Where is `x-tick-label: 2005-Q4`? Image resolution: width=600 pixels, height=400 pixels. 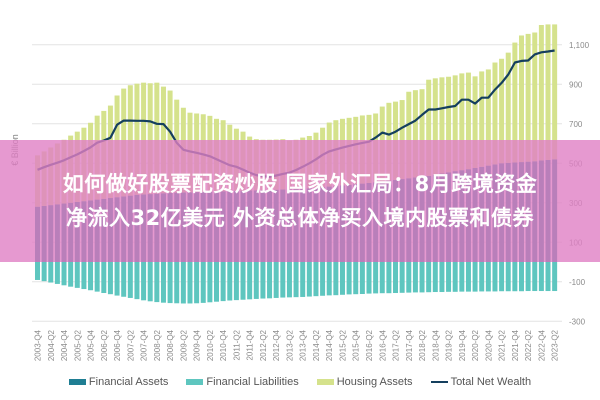 x-tick-label: 2005-Q4 is located at coordinates (91, 345).